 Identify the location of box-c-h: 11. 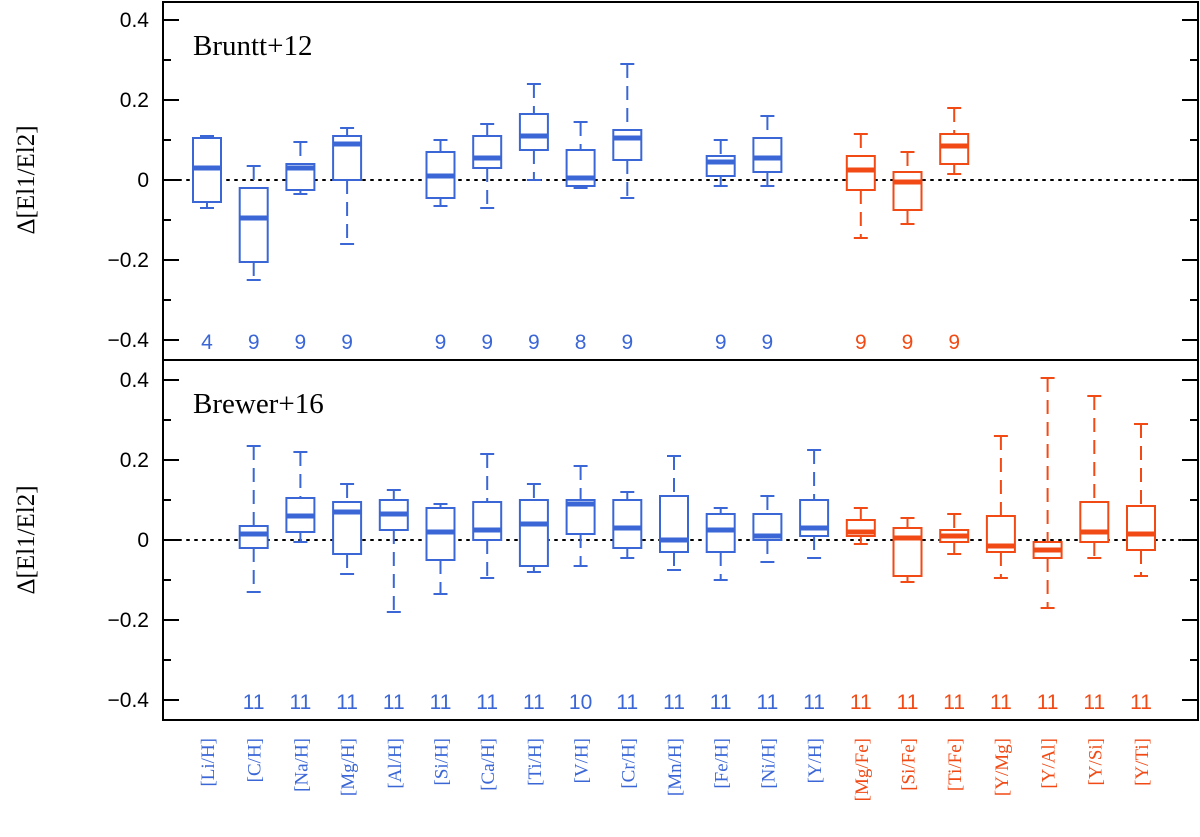
(253, 579).